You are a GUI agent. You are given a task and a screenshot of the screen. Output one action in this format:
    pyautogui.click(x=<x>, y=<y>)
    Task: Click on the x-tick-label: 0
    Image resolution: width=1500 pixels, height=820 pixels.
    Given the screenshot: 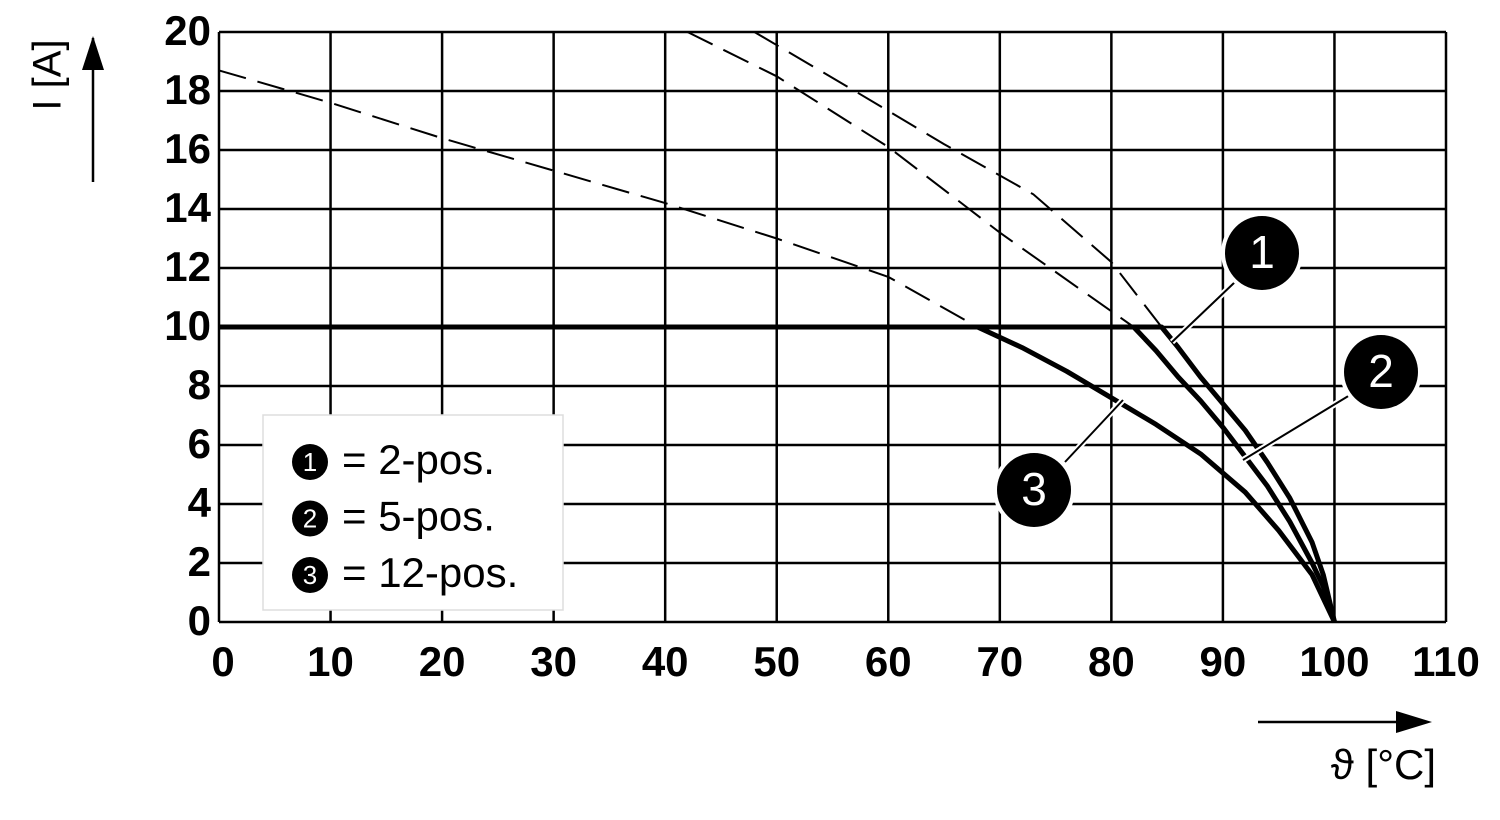 What is the action you would take?
    pyautogui.click(x=222, y=661)
    